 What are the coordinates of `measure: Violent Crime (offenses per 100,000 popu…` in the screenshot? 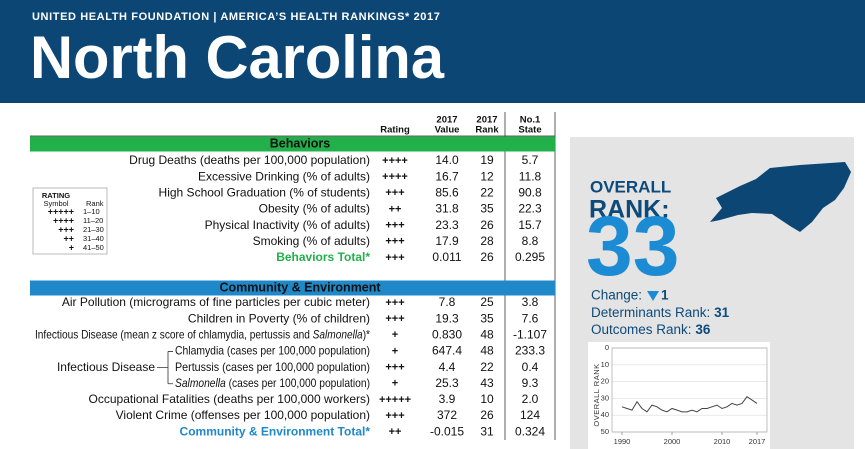 It's located at (243, 415).